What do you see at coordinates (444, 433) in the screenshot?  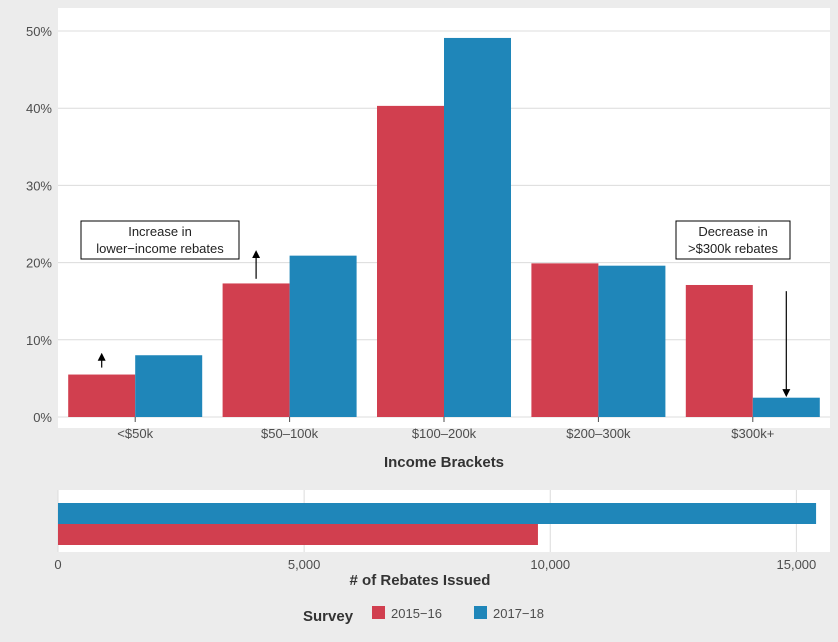 I see `x-tick-label: $100–200k` at bounding box center [444, 433].